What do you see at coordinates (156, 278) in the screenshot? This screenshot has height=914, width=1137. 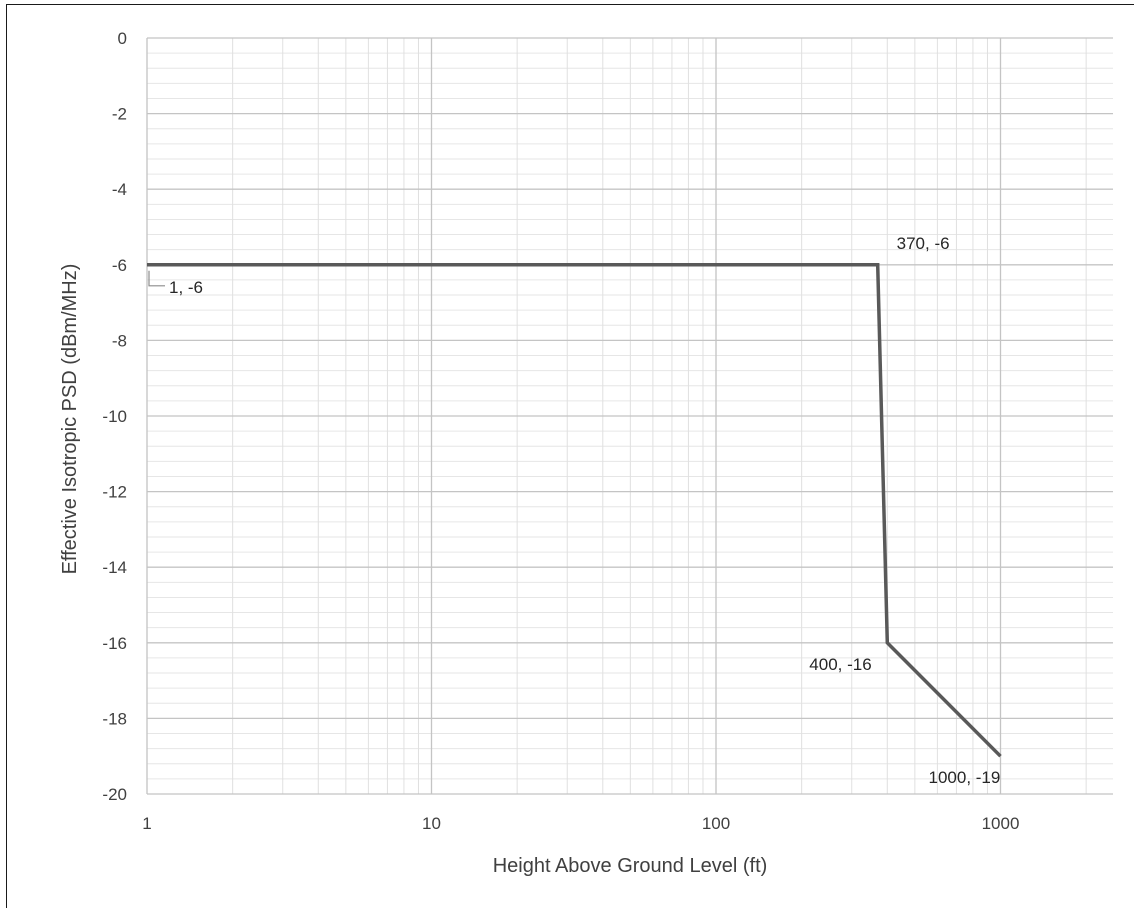 I see `data-label-leader` at bounding box center [156, 278].